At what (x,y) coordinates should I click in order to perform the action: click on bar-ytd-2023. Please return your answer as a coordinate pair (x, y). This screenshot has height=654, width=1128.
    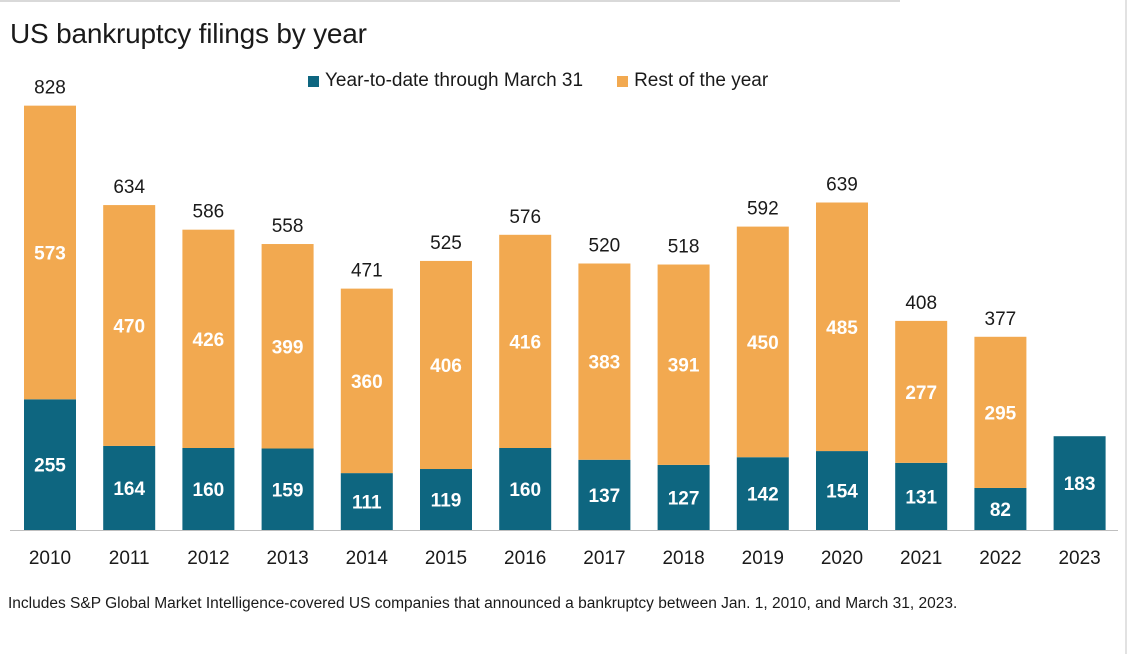
    Looking at the image, I should click on (1079, 483).